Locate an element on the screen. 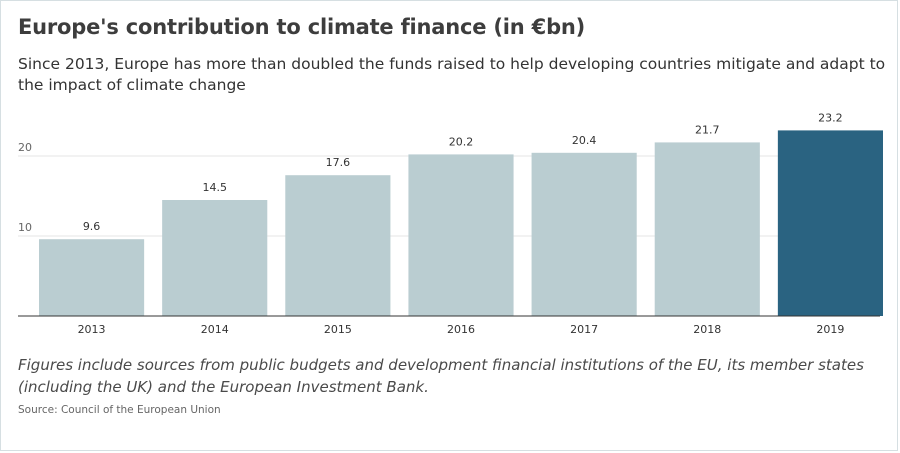  x-tick-label: 2016 is located at coordinates (461, 329).